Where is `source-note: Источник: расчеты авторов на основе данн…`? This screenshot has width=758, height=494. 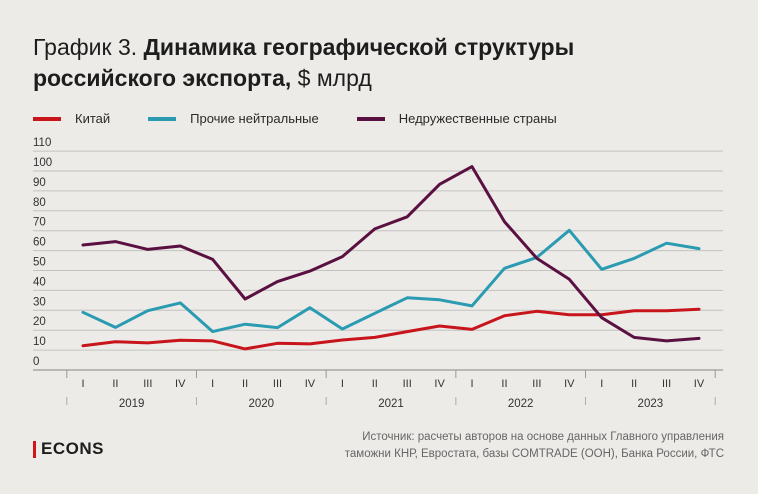
source-note: Источник: расчеты авторов на основе данн… is located at coordinates (534, 446).